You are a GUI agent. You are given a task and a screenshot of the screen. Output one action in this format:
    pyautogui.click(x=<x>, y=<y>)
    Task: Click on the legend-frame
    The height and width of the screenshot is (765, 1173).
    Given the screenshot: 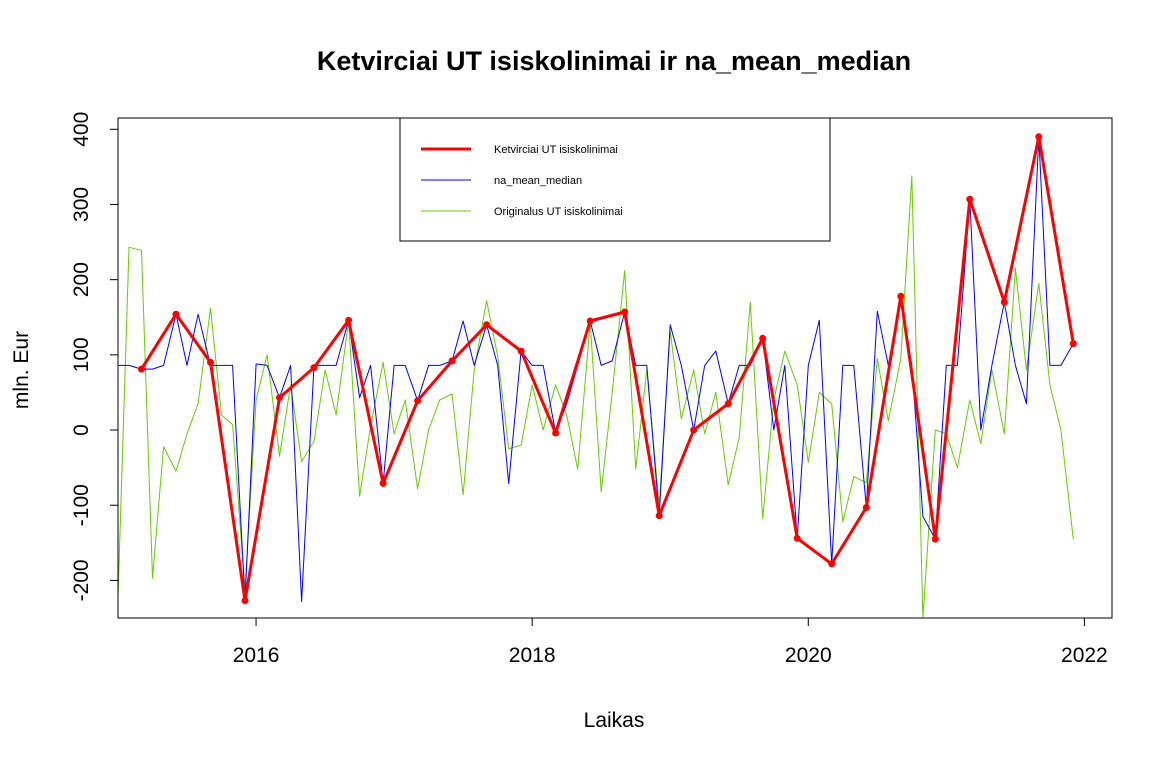 What is the action you would take?
    pyautogui.click(x=615, y=179)
    